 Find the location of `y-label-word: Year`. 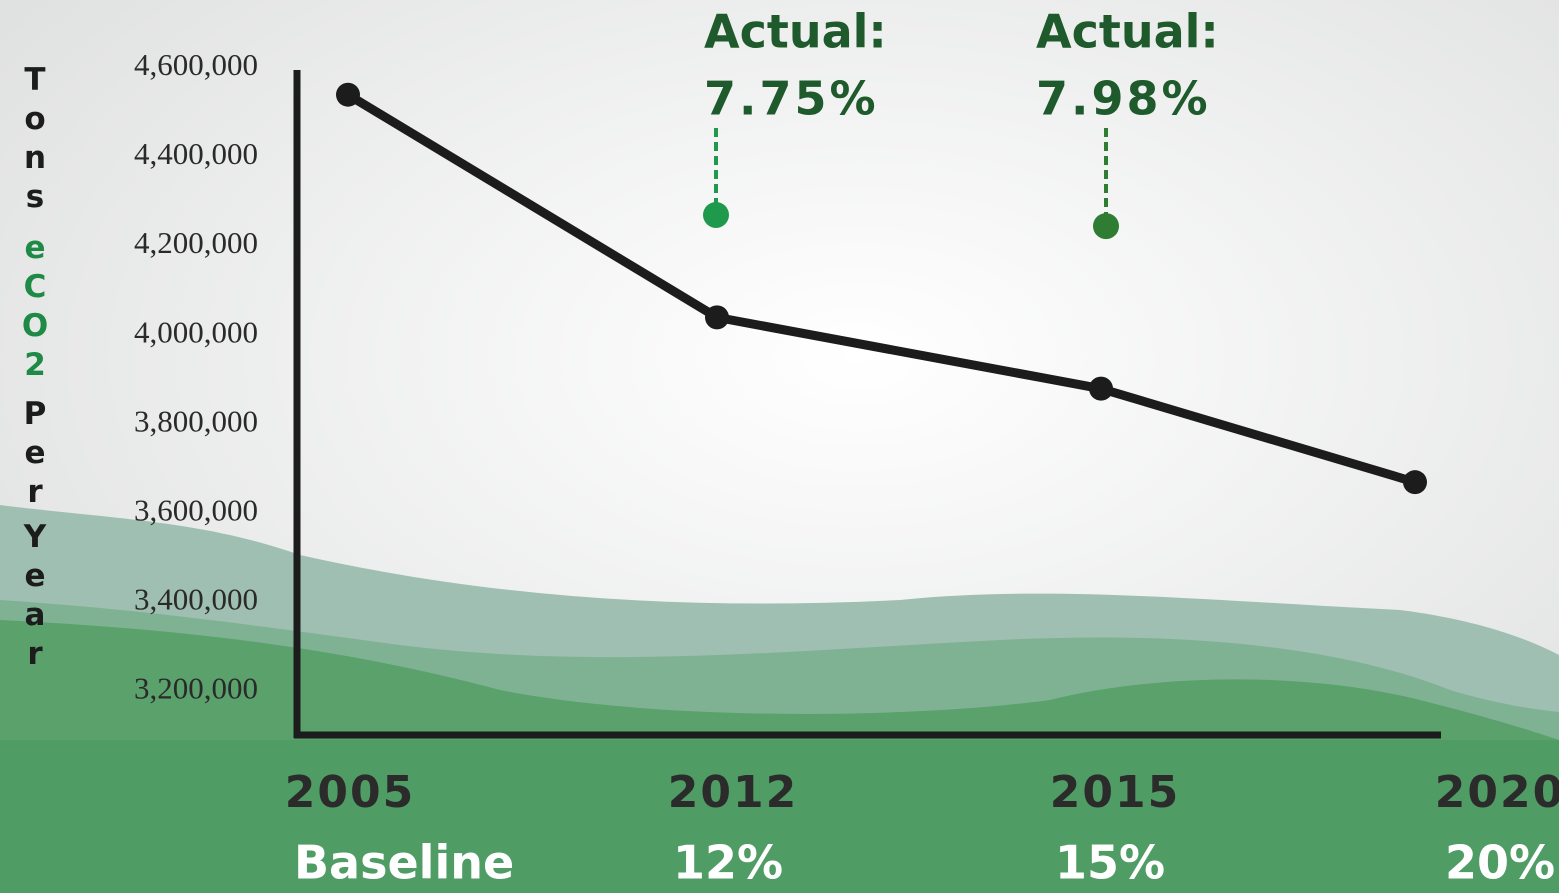

y-label-word: Year is located at coordinates (35, 597).